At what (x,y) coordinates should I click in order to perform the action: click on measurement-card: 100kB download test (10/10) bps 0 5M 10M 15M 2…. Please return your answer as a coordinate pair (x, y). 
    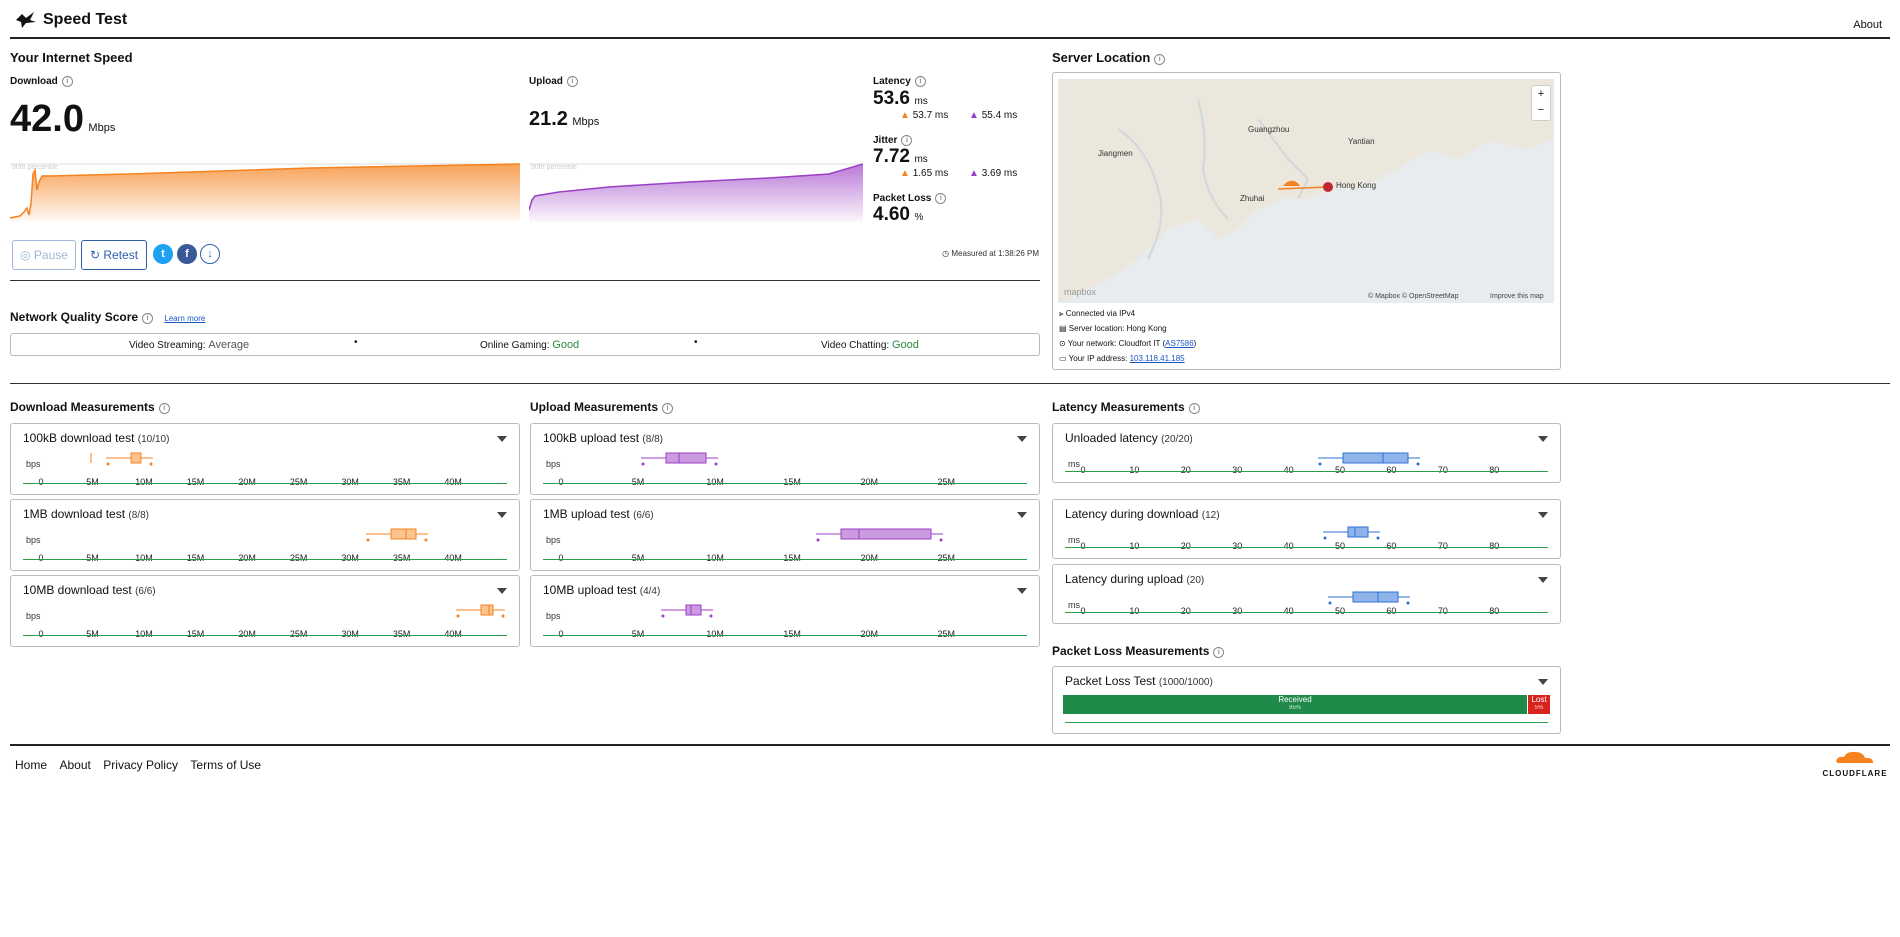
    Looking at the image, I should click on (265, 459).